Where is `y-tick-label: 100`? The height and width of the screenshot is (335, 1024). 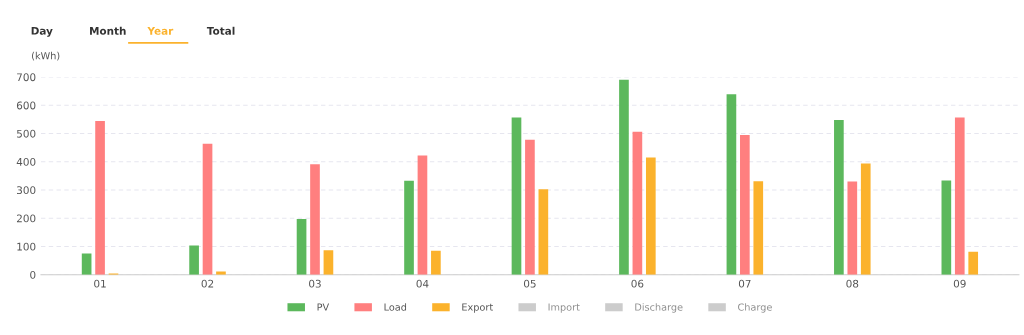 y-tick-label: 100 is located at coordinates (26, 246).